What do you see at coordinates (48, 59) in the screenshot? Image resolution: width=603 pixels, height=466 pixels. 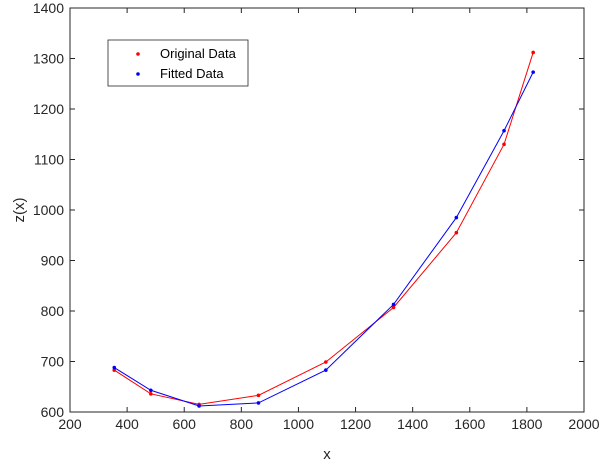 I see `y-tick-label: 1300` at bounding box center [48, 59].